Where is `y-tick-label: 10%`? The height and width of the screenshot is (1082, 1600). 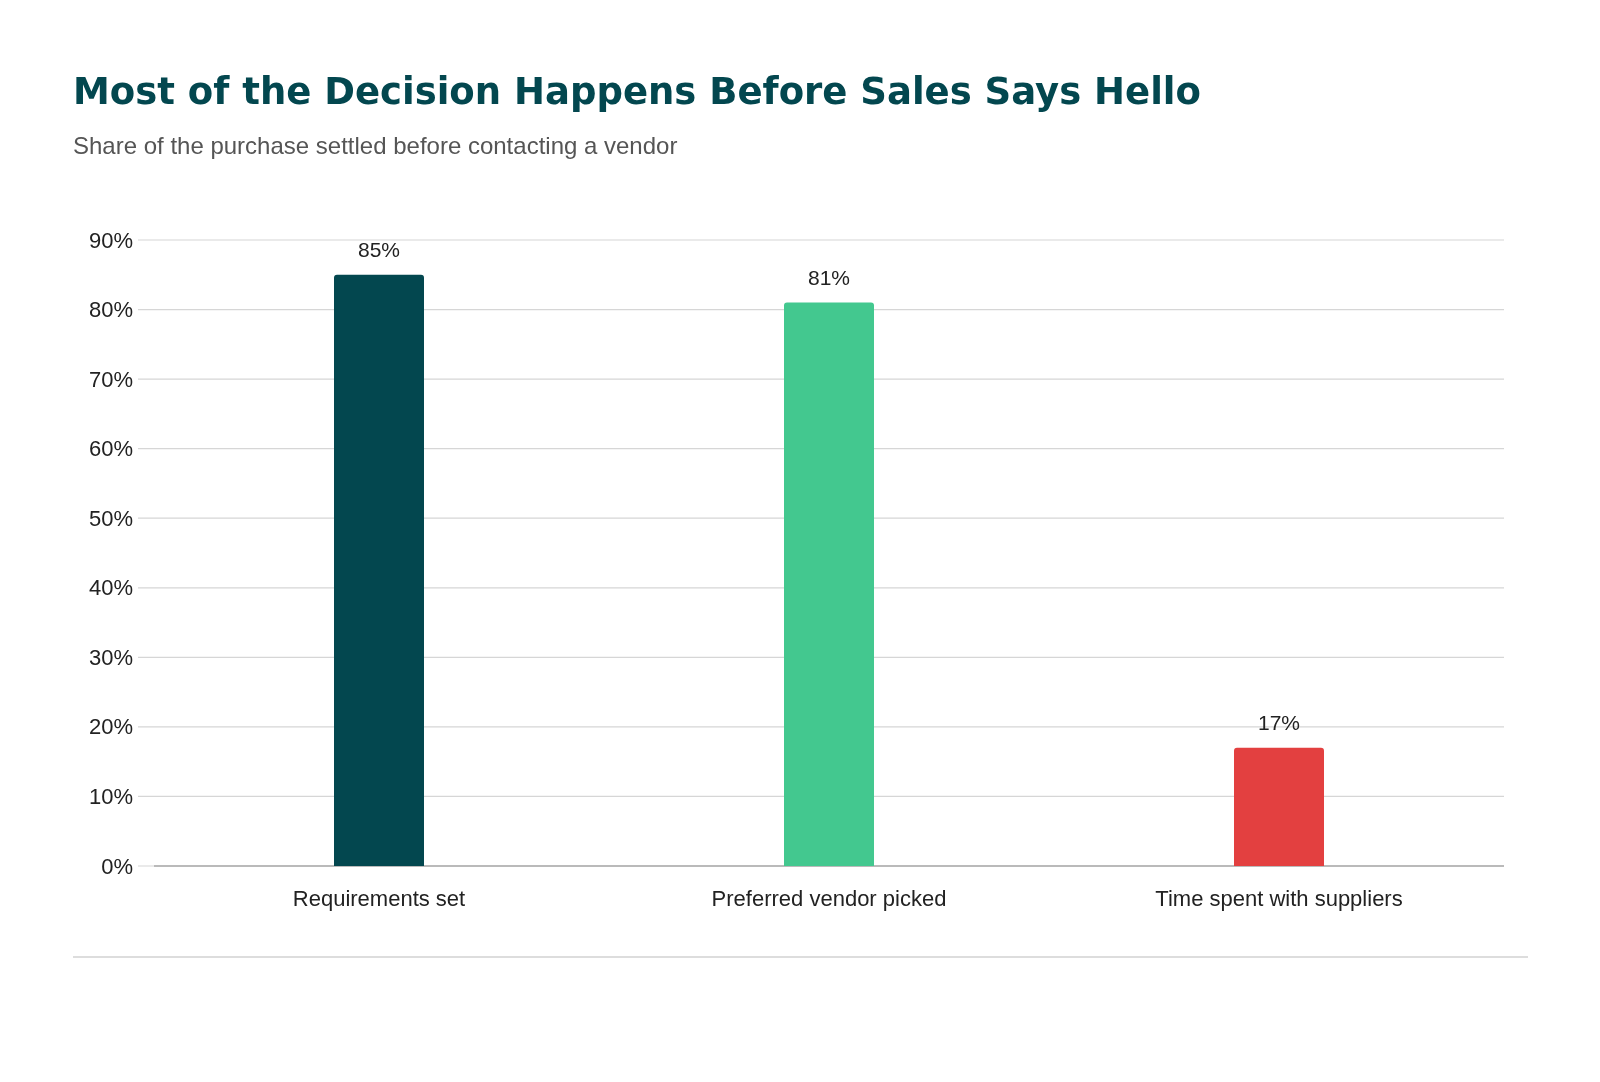
y-tick-label: 10% is located at coordinates (110, 796).